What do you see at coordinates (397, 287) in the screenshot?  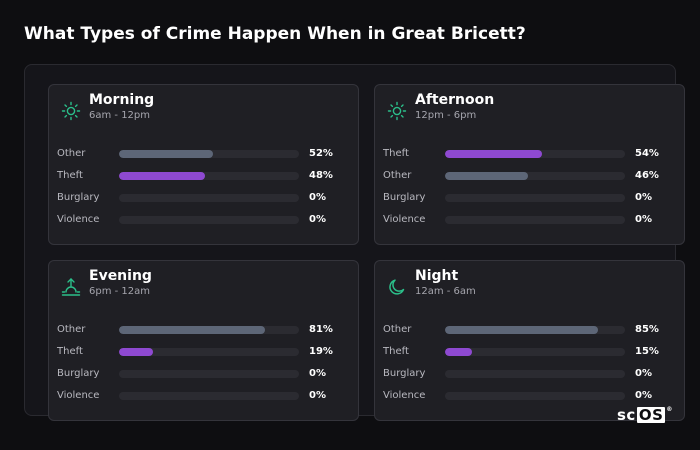 I see `moon-icon` at bounding box center [397, 287].